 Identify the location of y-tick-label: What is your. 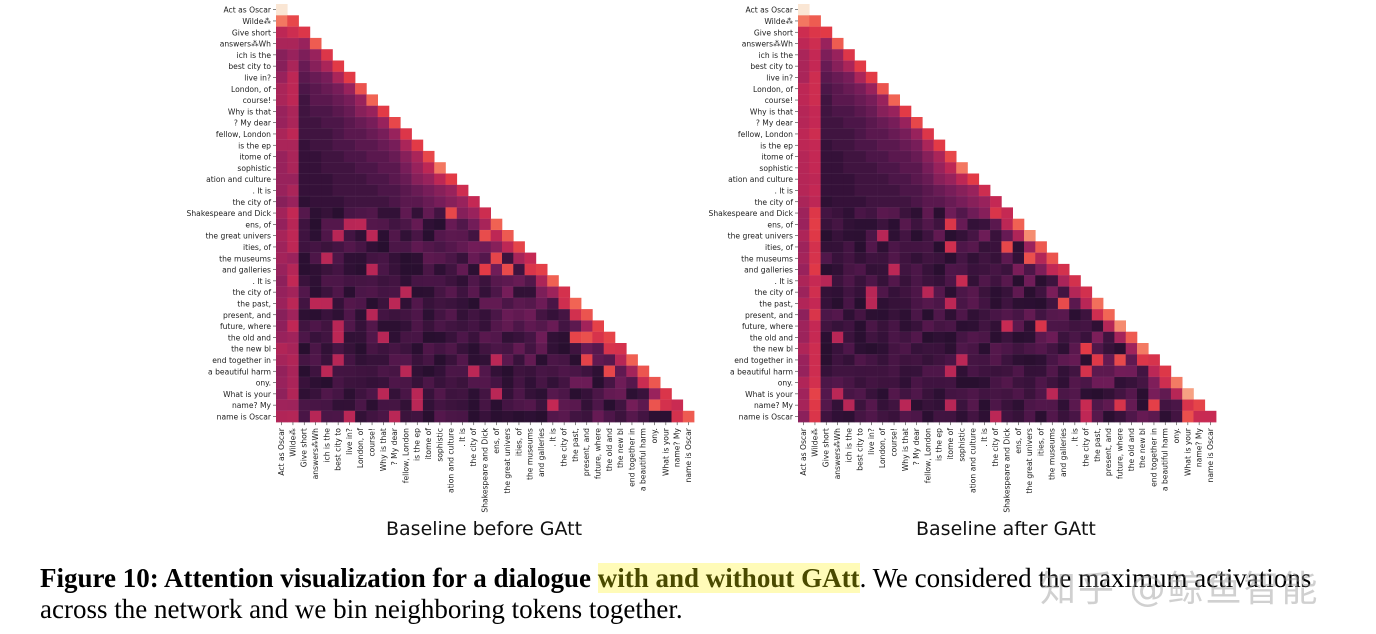
(247, 394).